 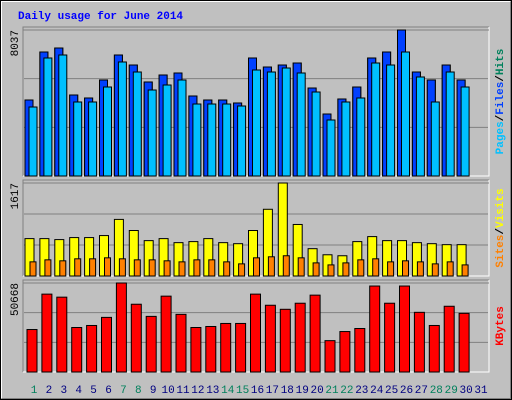 What do you see at coordinates (501, 208) in the screenshot?
I see `legend-entry: Visits` at bounding box center [501, 208].